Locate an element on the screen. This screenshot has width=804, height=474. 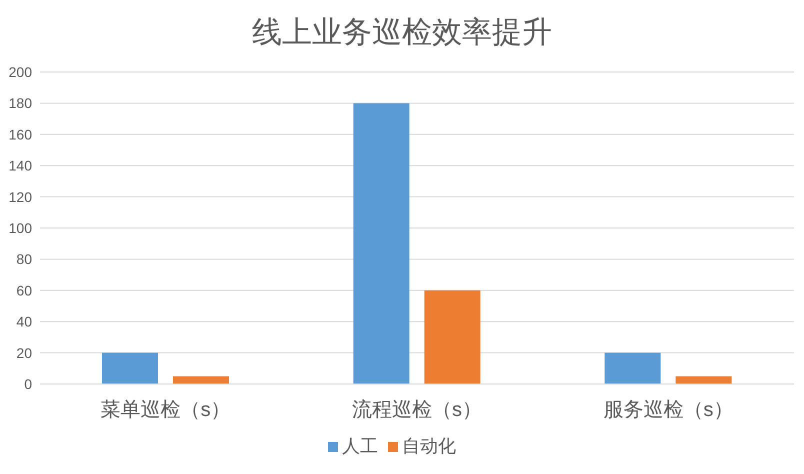
y-tick-label: 20 is located at coordinates (24, 352).